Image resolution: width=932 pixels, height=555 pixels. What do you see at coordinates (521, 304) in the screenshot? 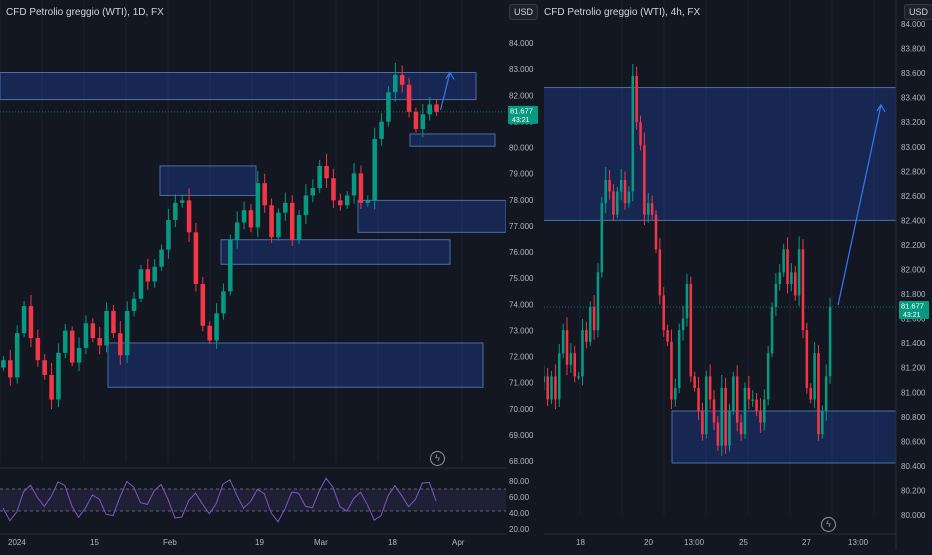
I see `daily-price-tick-10: 74.000` at bounding box center [521, 304].